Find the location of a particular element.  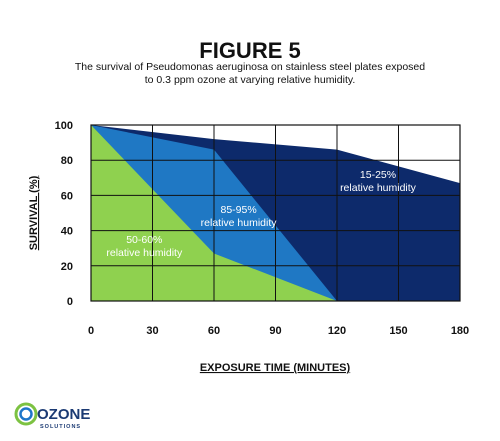

ozone-solutions-logo: OZONE SOLUTIONS is located at coordinates (52, 416).